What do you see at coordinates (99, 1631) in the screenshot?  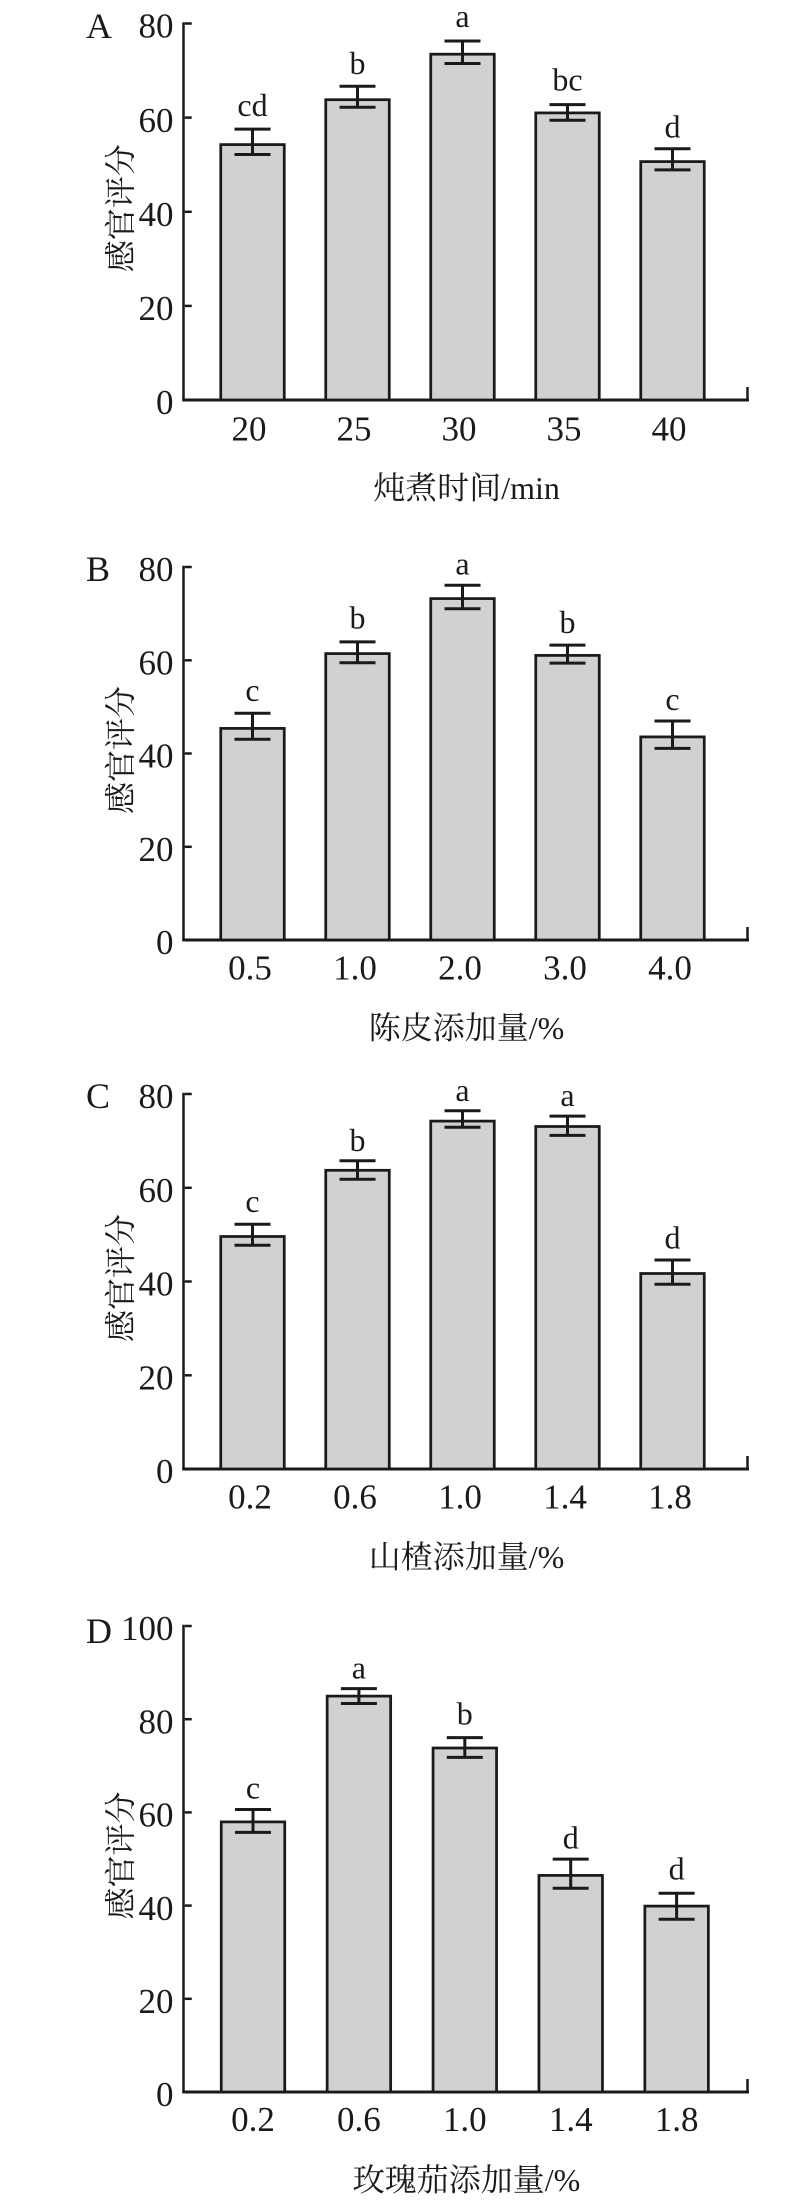 I see `svg-text: D` at bounding box center [99, 1631].